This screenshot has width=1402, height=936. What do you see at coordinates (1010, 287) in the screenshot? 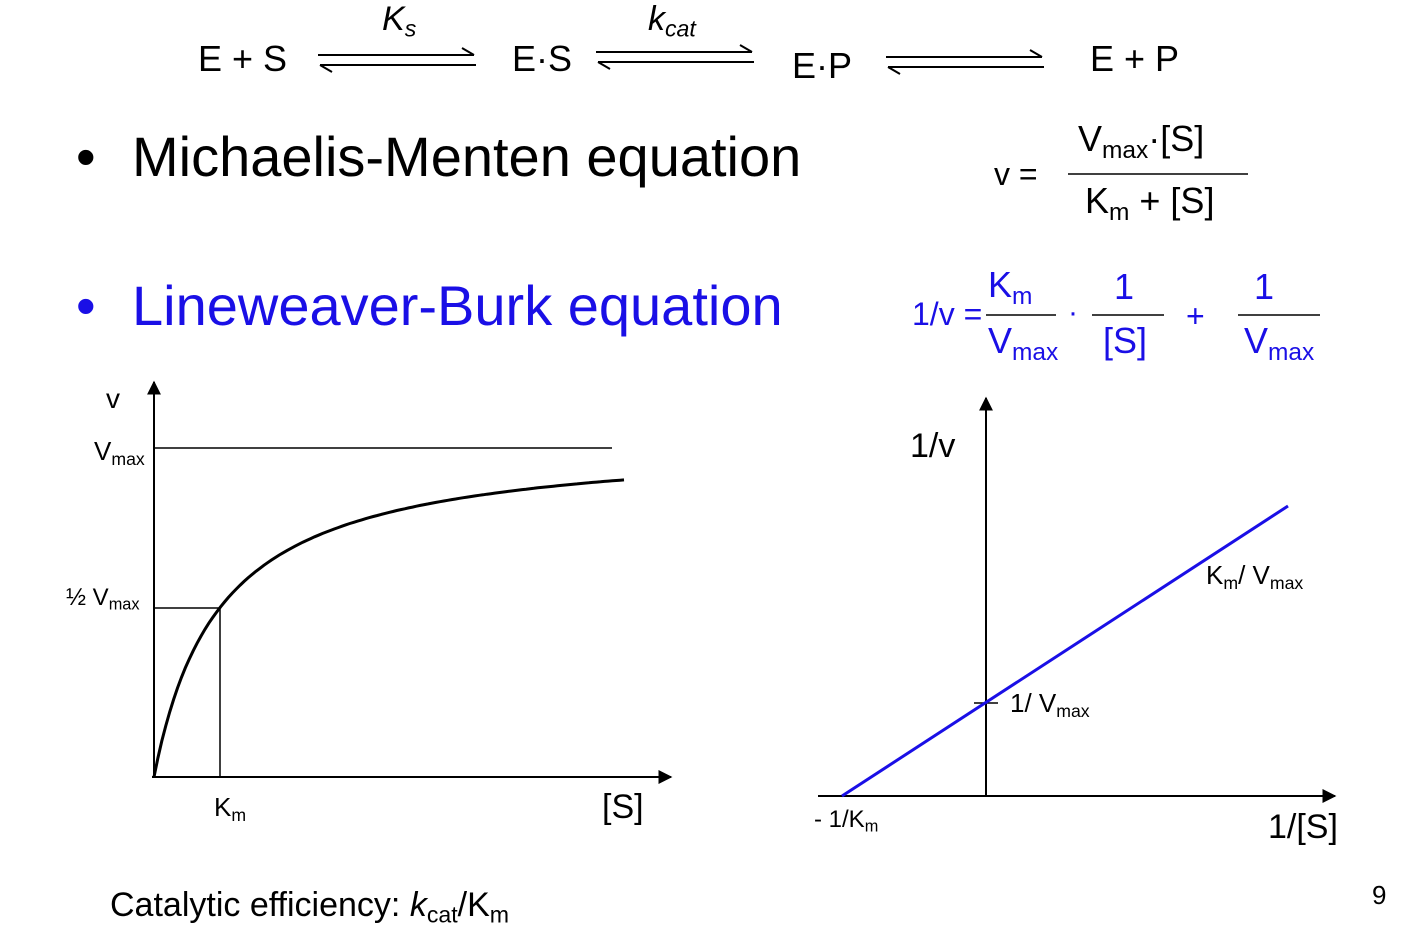
I see `lb-eq-term1-num: Km` at bounding box center [1010, 287].